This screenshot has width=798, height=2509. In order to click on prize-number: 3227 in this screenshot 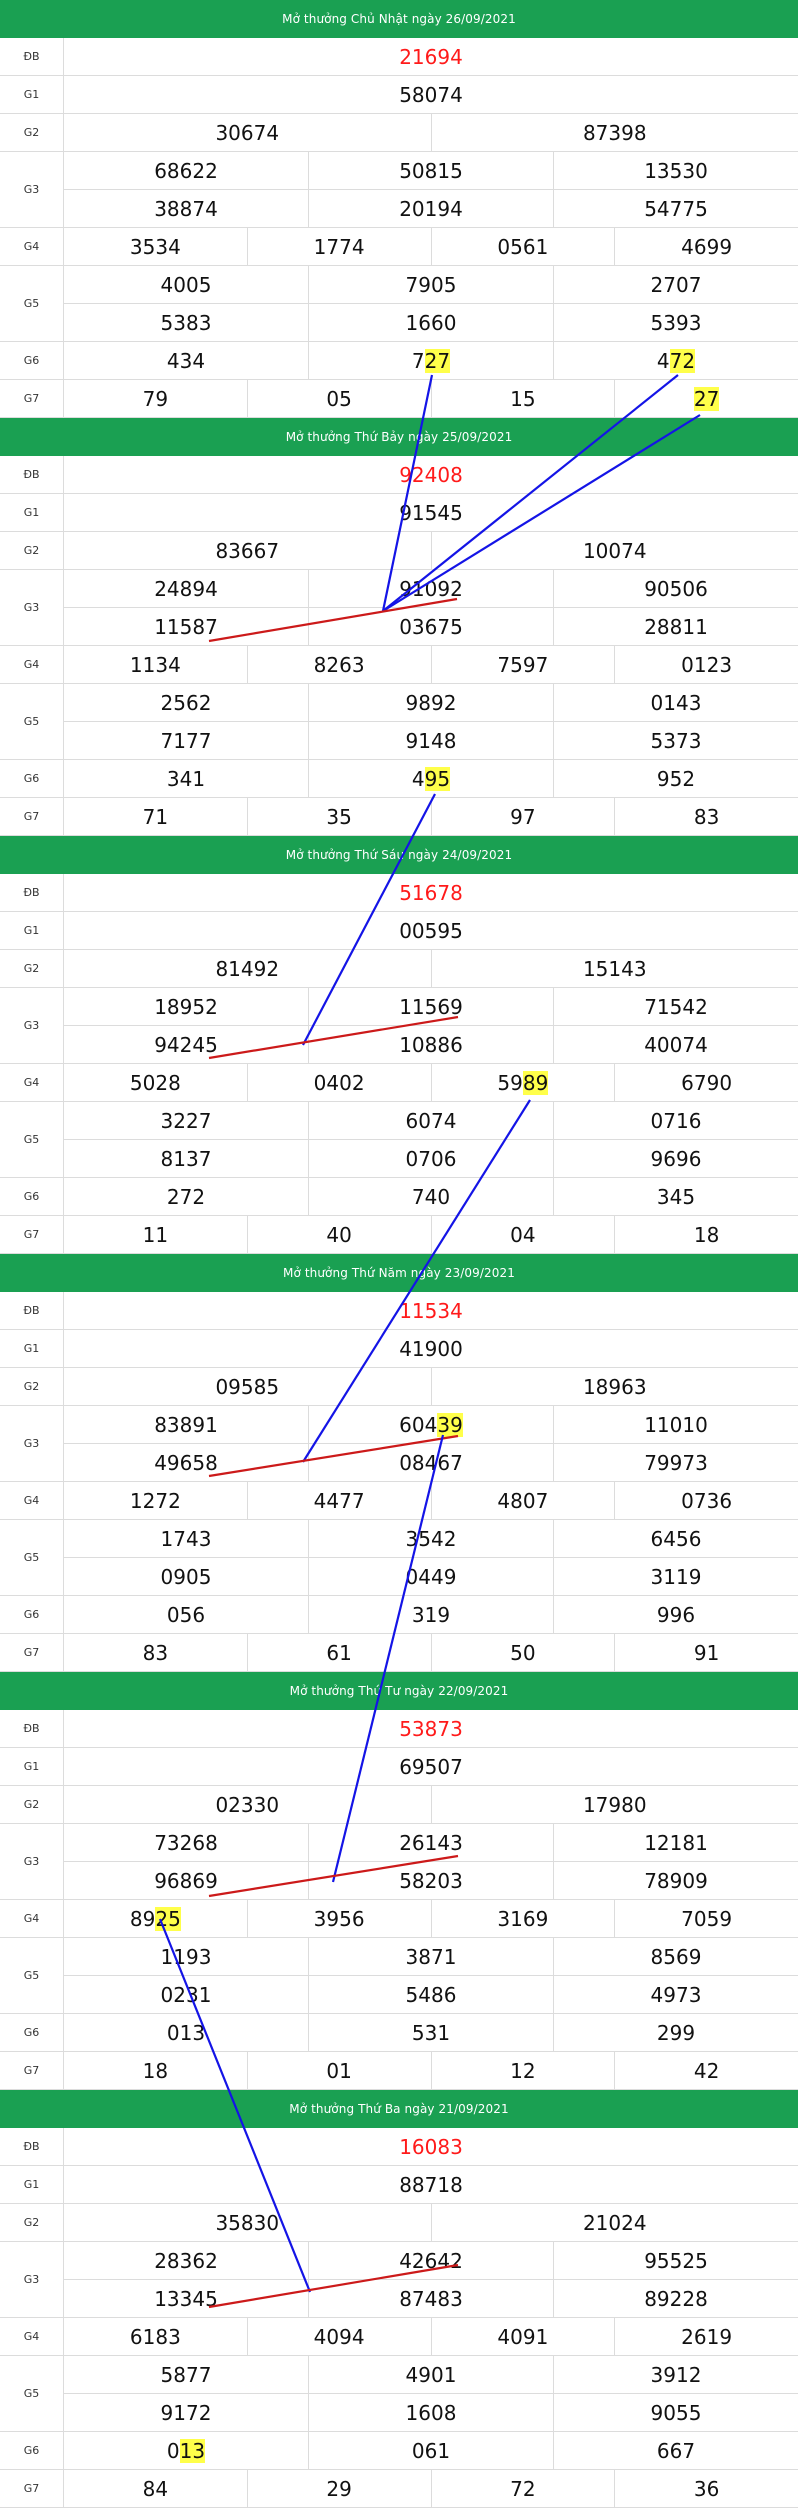, I will do `click(186, 1121)`.